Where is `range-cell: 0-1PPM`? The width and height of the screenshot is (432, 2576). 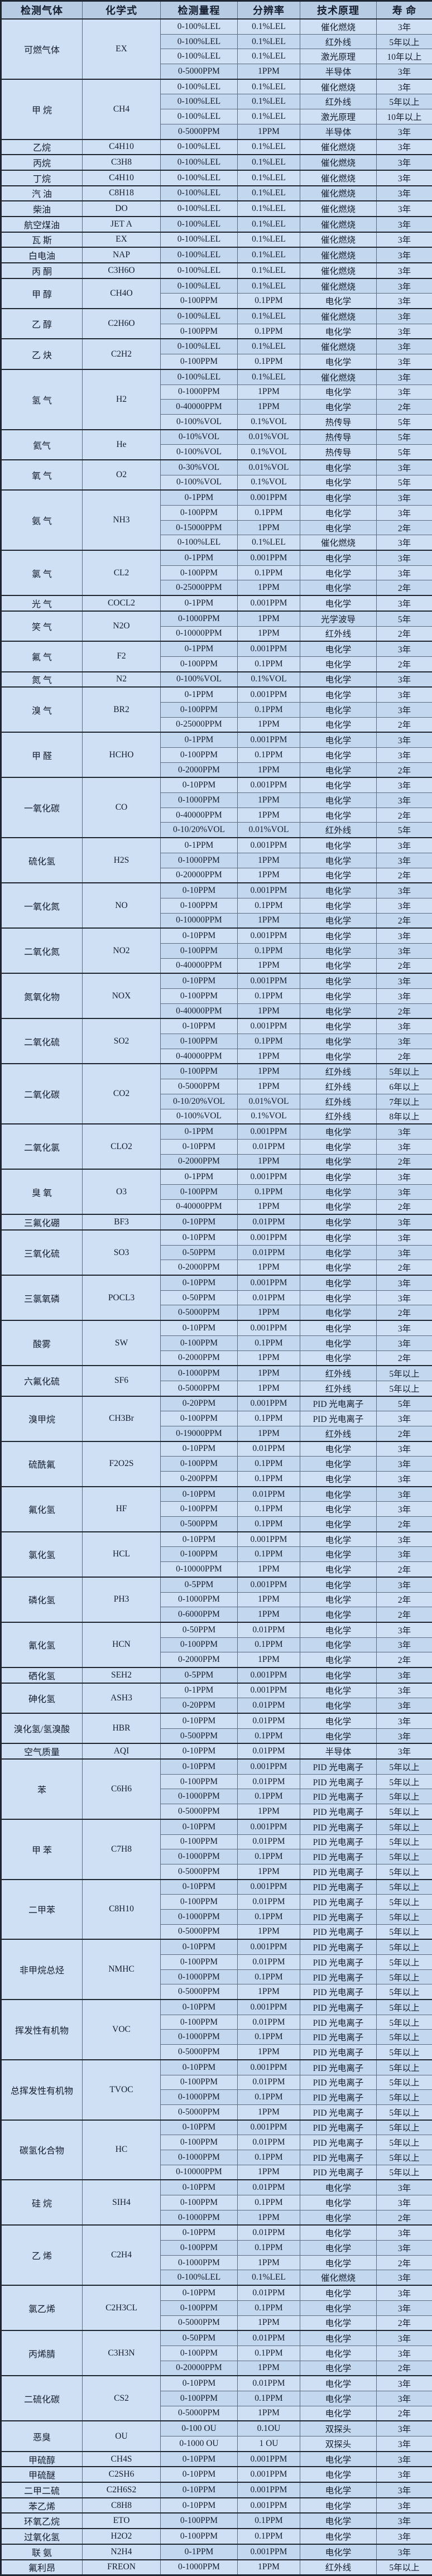
range-cell: 0-1PPM is located at coordinates (199, 694).